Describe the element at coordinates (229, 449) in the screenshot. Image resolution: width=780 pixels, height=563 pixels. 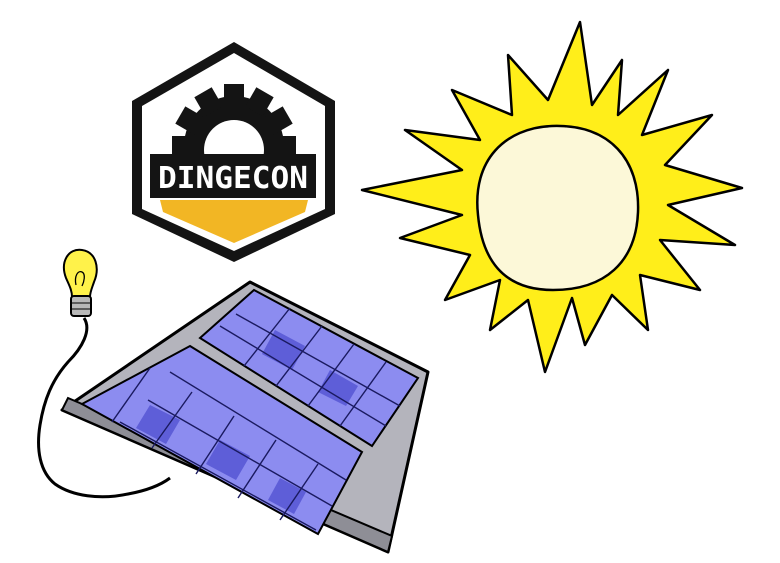
I see `panel-grid-lower` at that location.